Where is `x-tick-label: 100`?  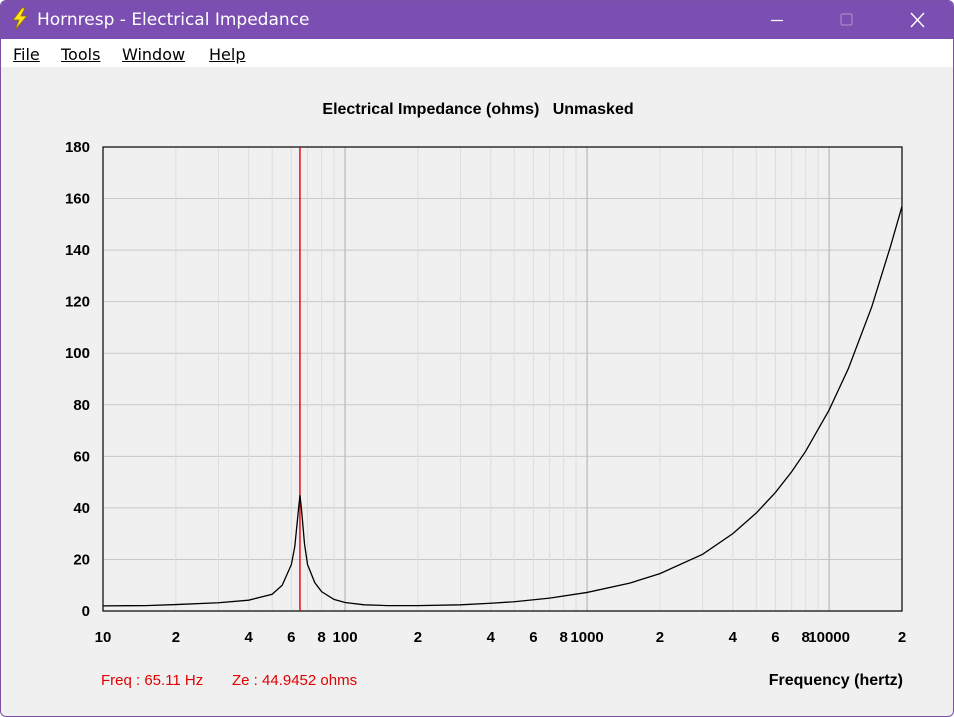 x-tick-label: 100 is located at coordinates (345, 637).